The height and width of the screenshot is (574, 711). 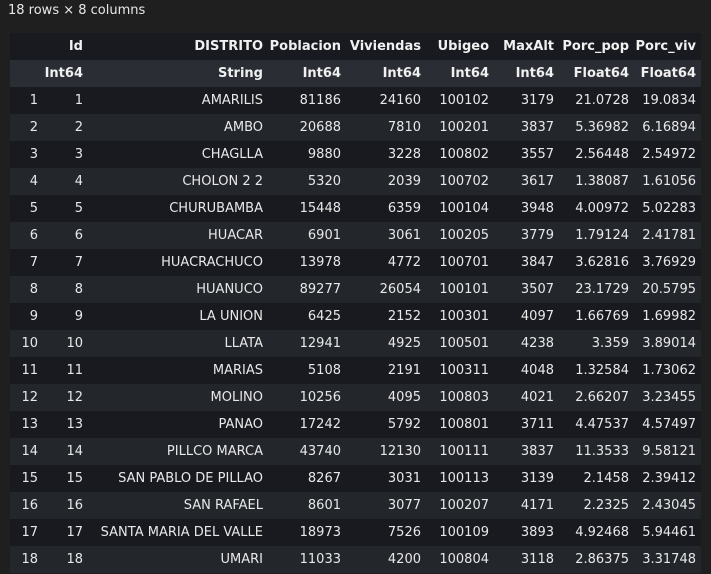 I want to click on table-cell: 17, so click(x=63, y=532).